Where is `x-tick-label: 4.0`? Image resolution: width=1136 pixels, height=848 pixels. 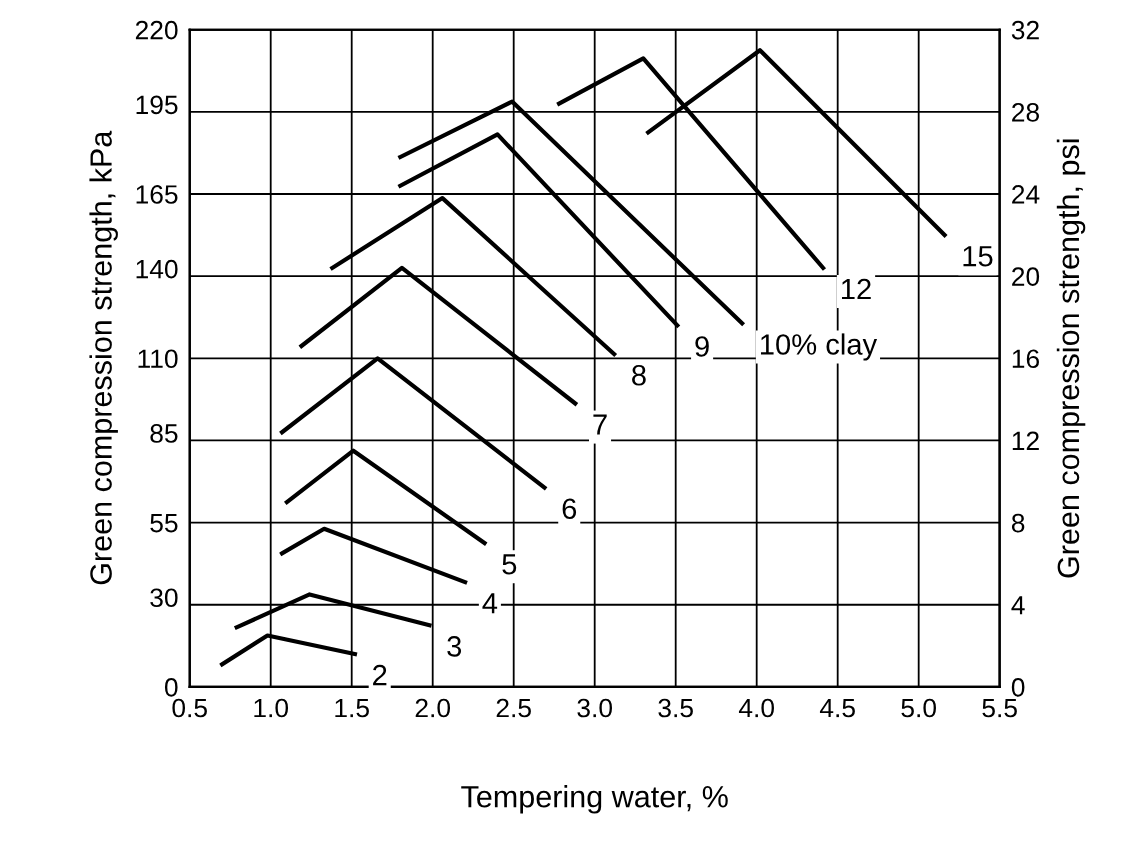
x-tick-label: 4.0 is located at coordinates (756, 708).